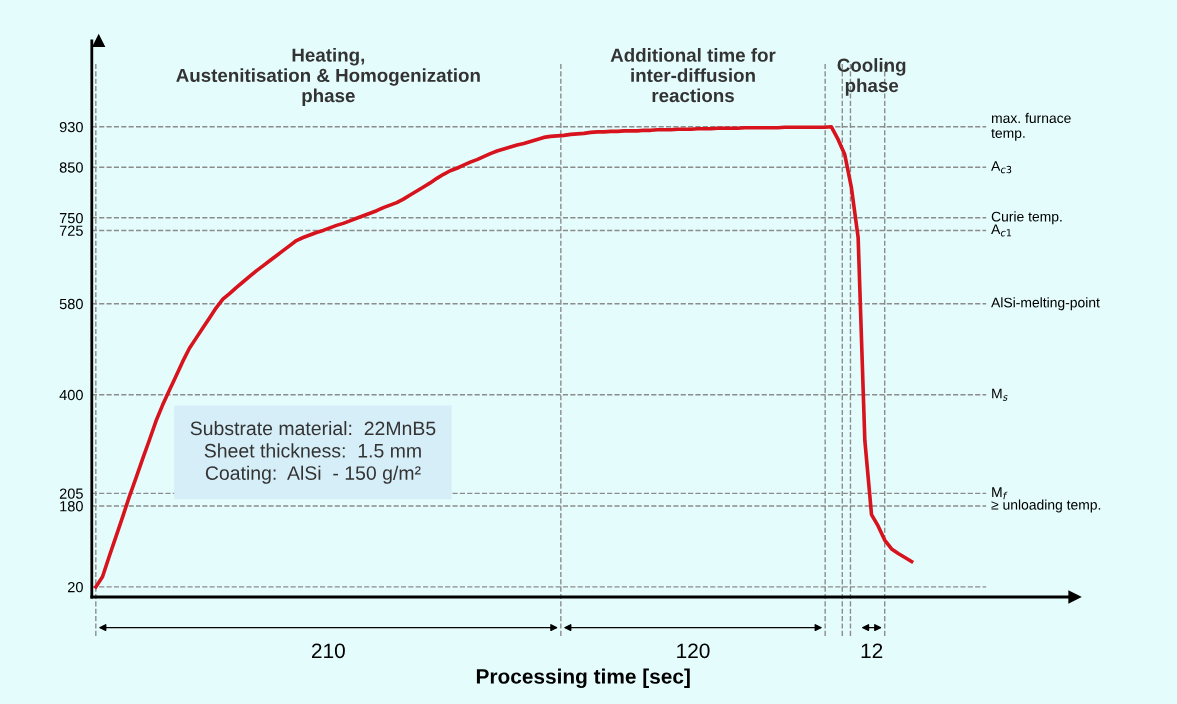 The height and width of the screenshot is (704, 1177). I want to click on ref-line-label: Curie temp., so click(1026, 218).